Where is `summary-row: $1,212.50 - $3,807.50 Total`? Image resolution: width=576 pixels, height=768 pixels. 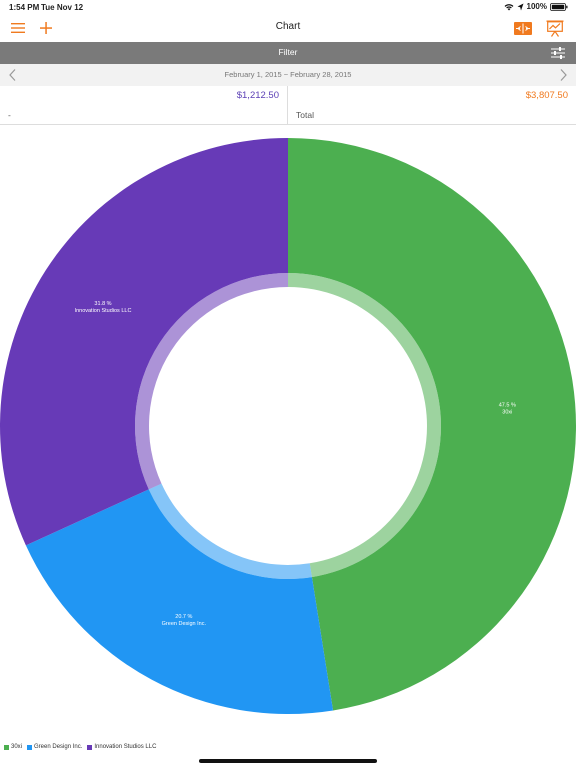
summary-row: $1,212.50 - $3,807.50 Total is located at coordinates (288, 105).